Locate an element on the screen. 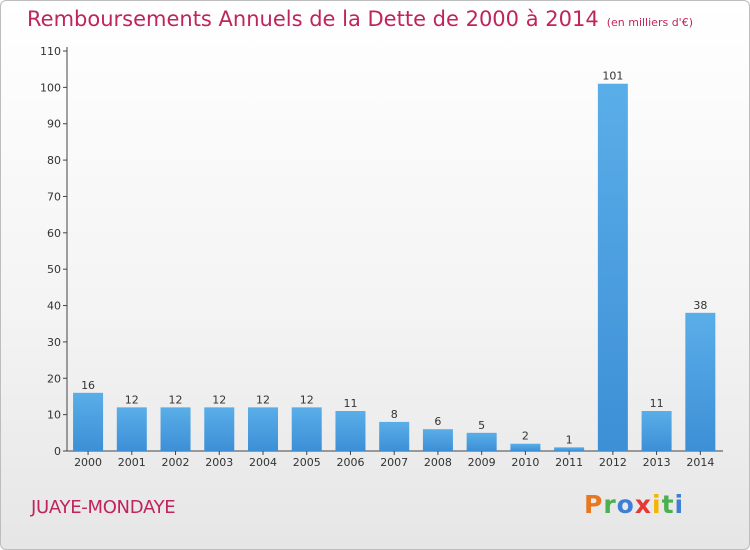 This screenshot has height=550, width=750. chart-unit: (en milliers d'€) is located at coordinates (649, 22).